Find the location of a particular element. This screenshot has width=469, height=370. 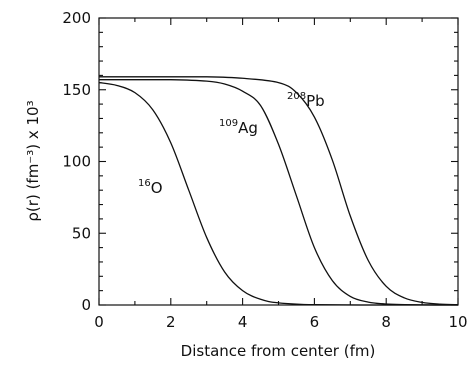

y-tick-label: 50 is located at coordinates (81, 233).